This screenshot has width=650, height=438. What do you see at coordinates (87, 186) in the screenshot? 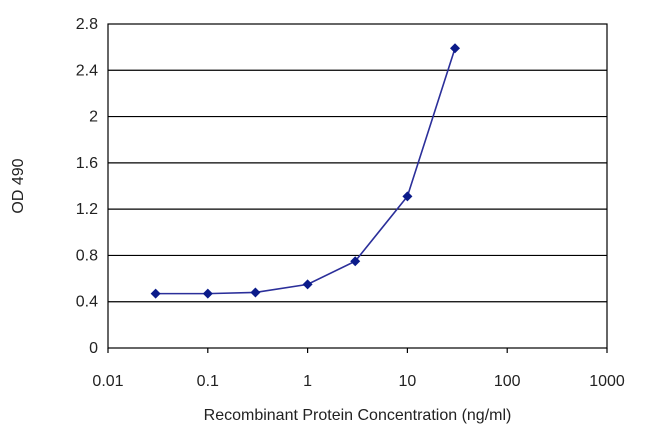
I see `y-axis-tick-labels: 0 0.4 0.8 1.2 1.6 2 2.4 2.8` at bounding box center [87, 186].